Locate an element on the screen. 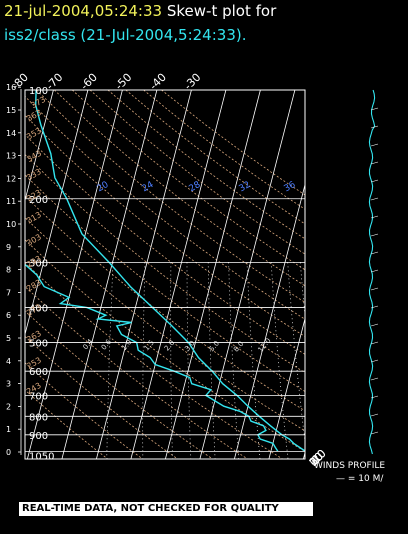  height-tick-label: 1 is located at coordinates (8, 429).